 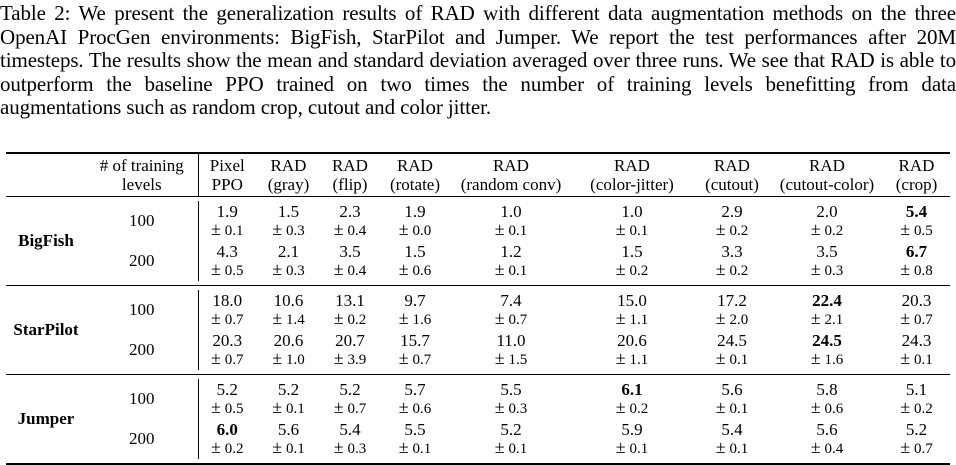 What do you see at coordinates (827, 300) in the screenshot?
I see `mean-value: 22.4` at bounding box center [827, 300].